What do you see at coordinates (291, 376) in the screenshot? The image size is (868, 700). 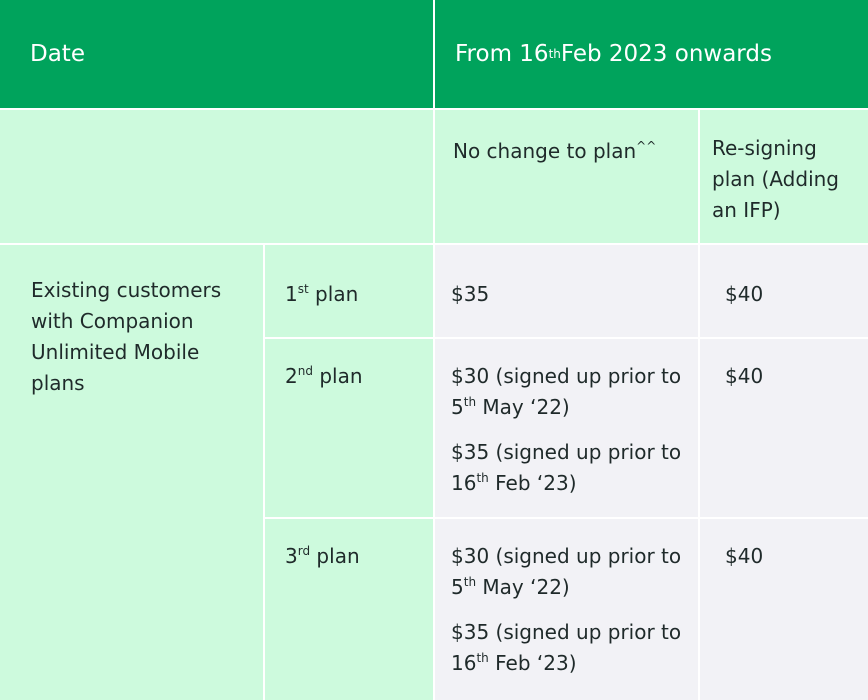 I see `text: 2` at bounding box center [291, 376].